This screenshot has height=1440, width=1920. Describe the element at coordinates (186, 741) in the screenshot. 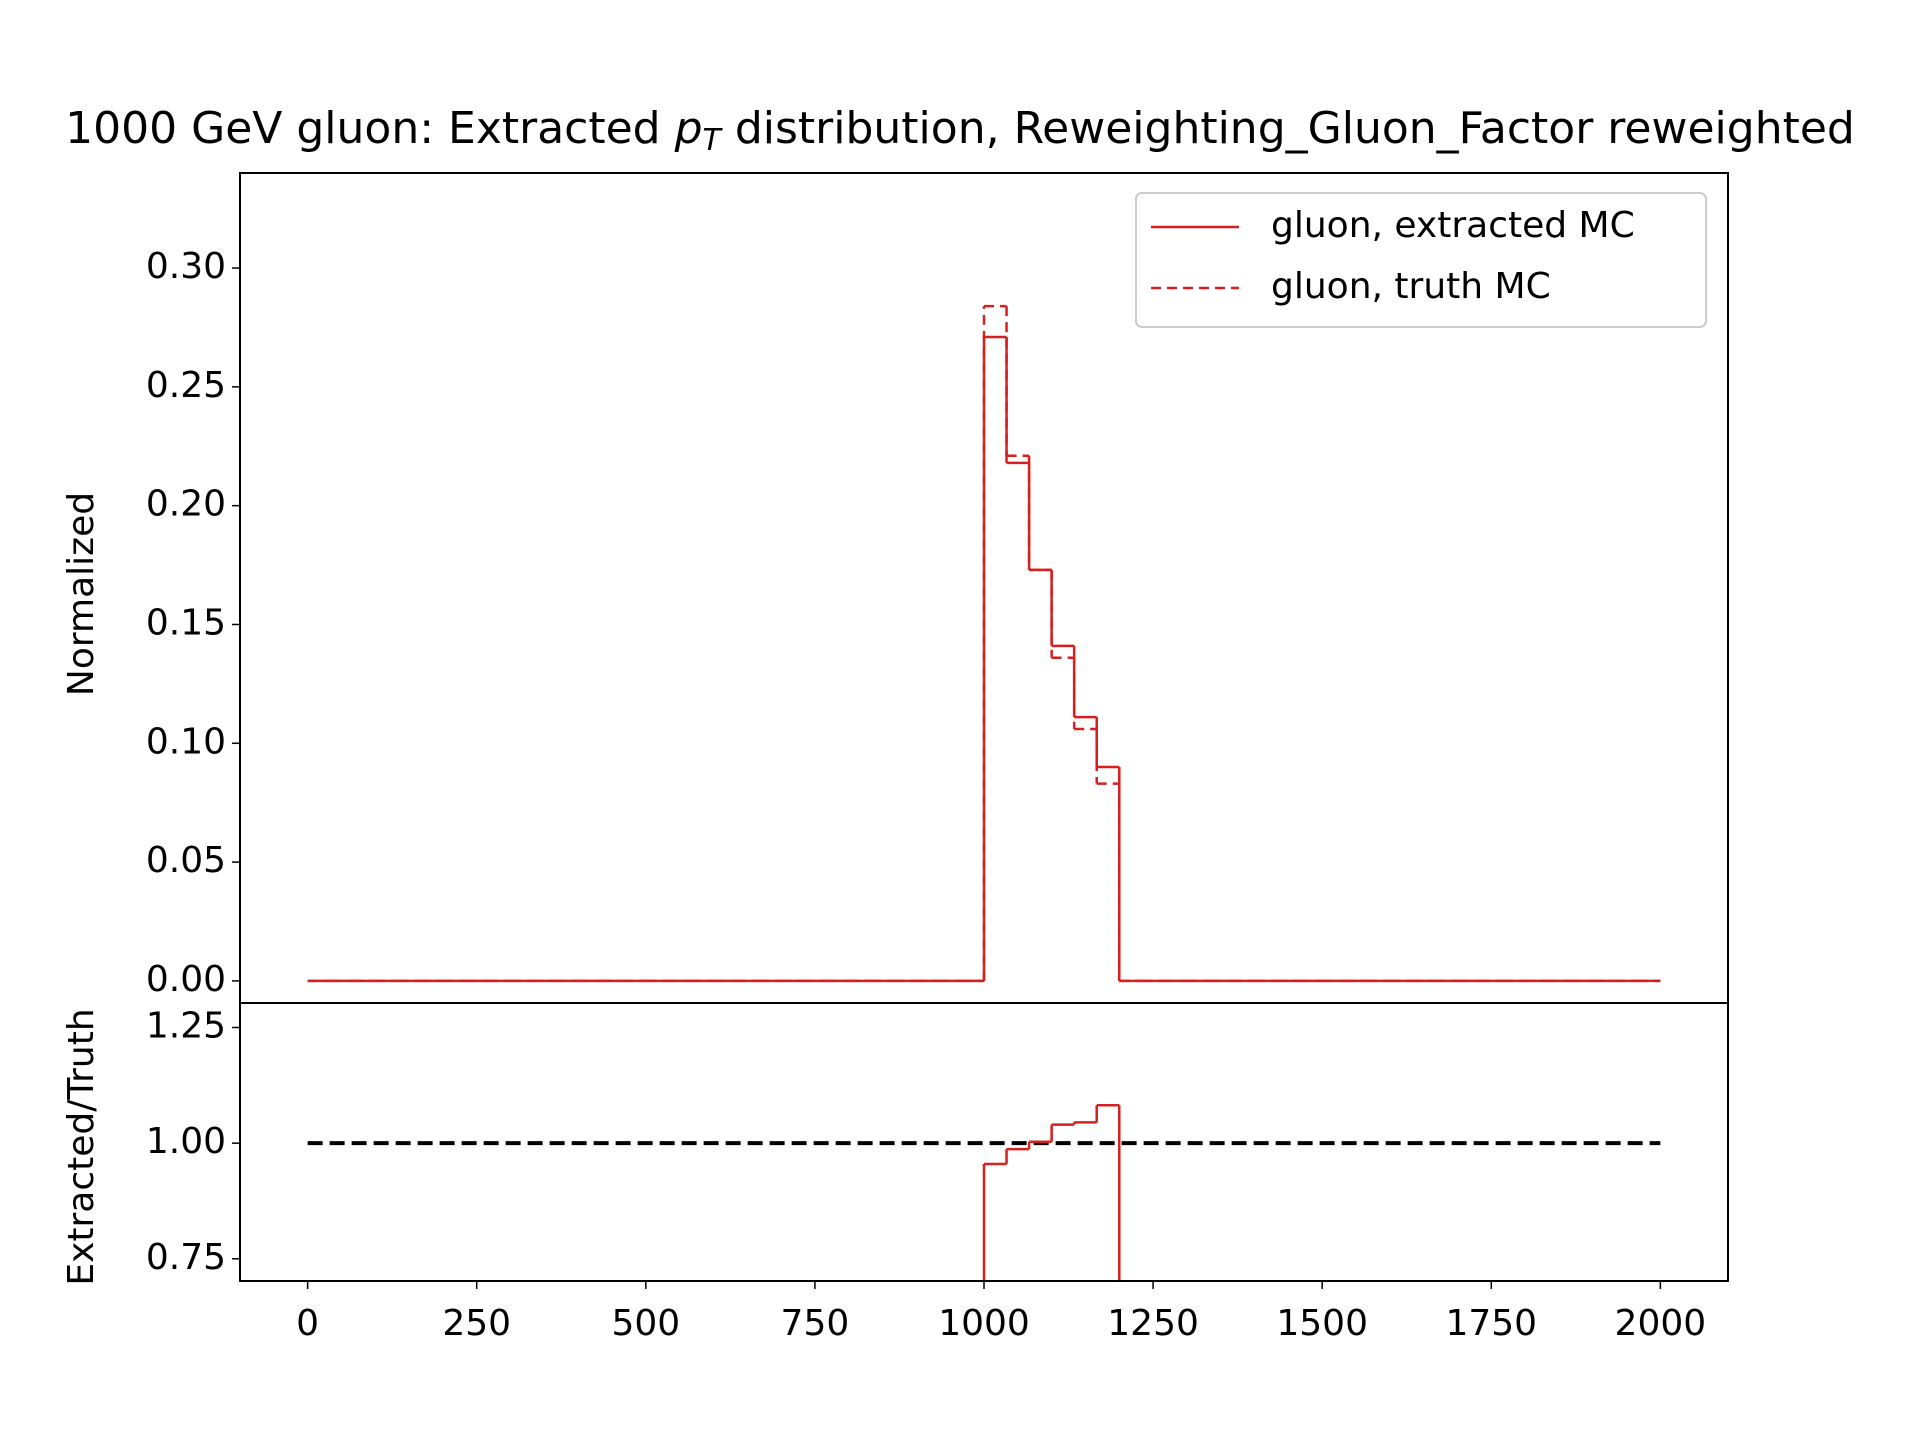

I see `y-tick-label: 0.10` at that location.